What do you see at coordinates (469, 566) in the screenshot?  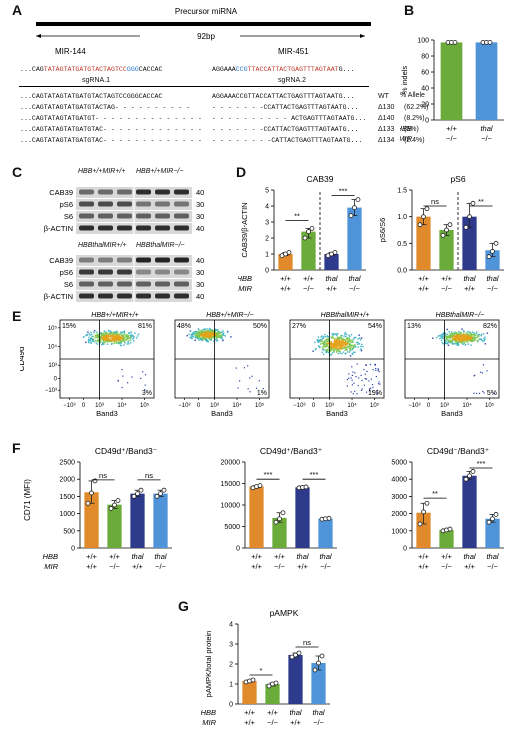 I see `cd71-dneg-mir-geno: +/+` at bounding box center [469, 566].